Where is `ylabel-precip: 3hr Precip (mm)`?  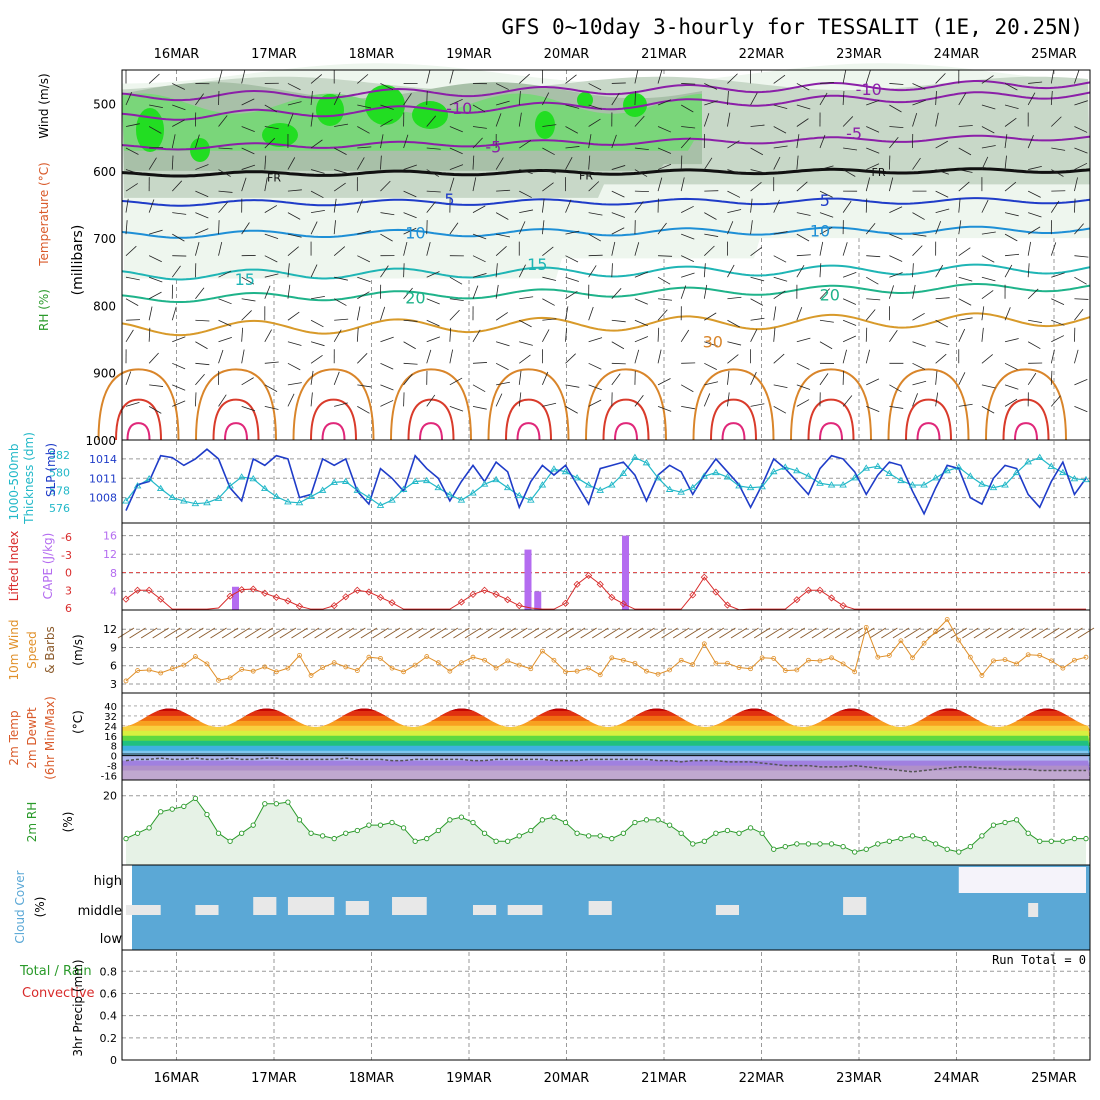
ylabel-precip: 3hr Precip (mm) is located at coordinates (78, 1007).